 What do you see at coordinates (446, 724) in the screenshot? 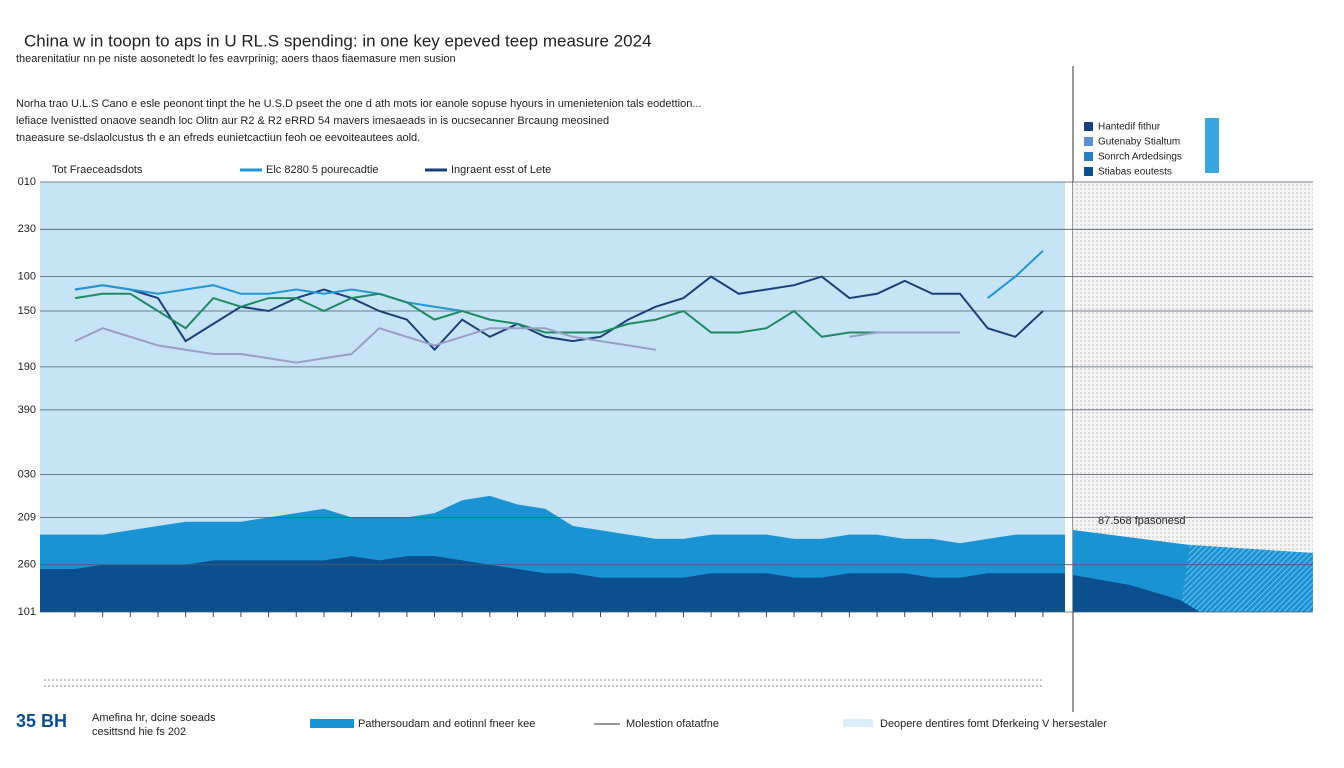
I see `legend-label: Pathersoudam and eotinnl fneer kee` at bounding box center [446, 724].